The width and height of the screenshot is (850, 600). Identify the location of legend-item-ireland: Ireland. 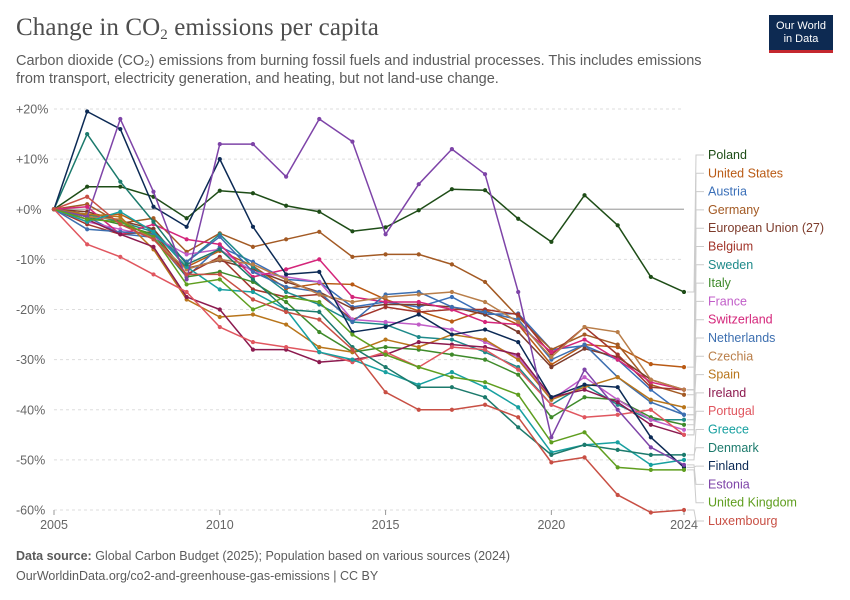
(727, 393).